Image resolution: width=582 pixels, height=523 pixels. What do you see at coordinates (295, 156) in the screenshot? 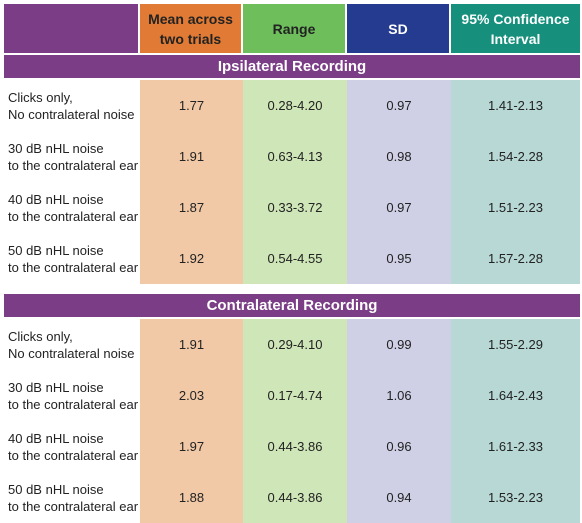
I see `cell-range: 0.63-4.13` at bounding box center [295, 156].